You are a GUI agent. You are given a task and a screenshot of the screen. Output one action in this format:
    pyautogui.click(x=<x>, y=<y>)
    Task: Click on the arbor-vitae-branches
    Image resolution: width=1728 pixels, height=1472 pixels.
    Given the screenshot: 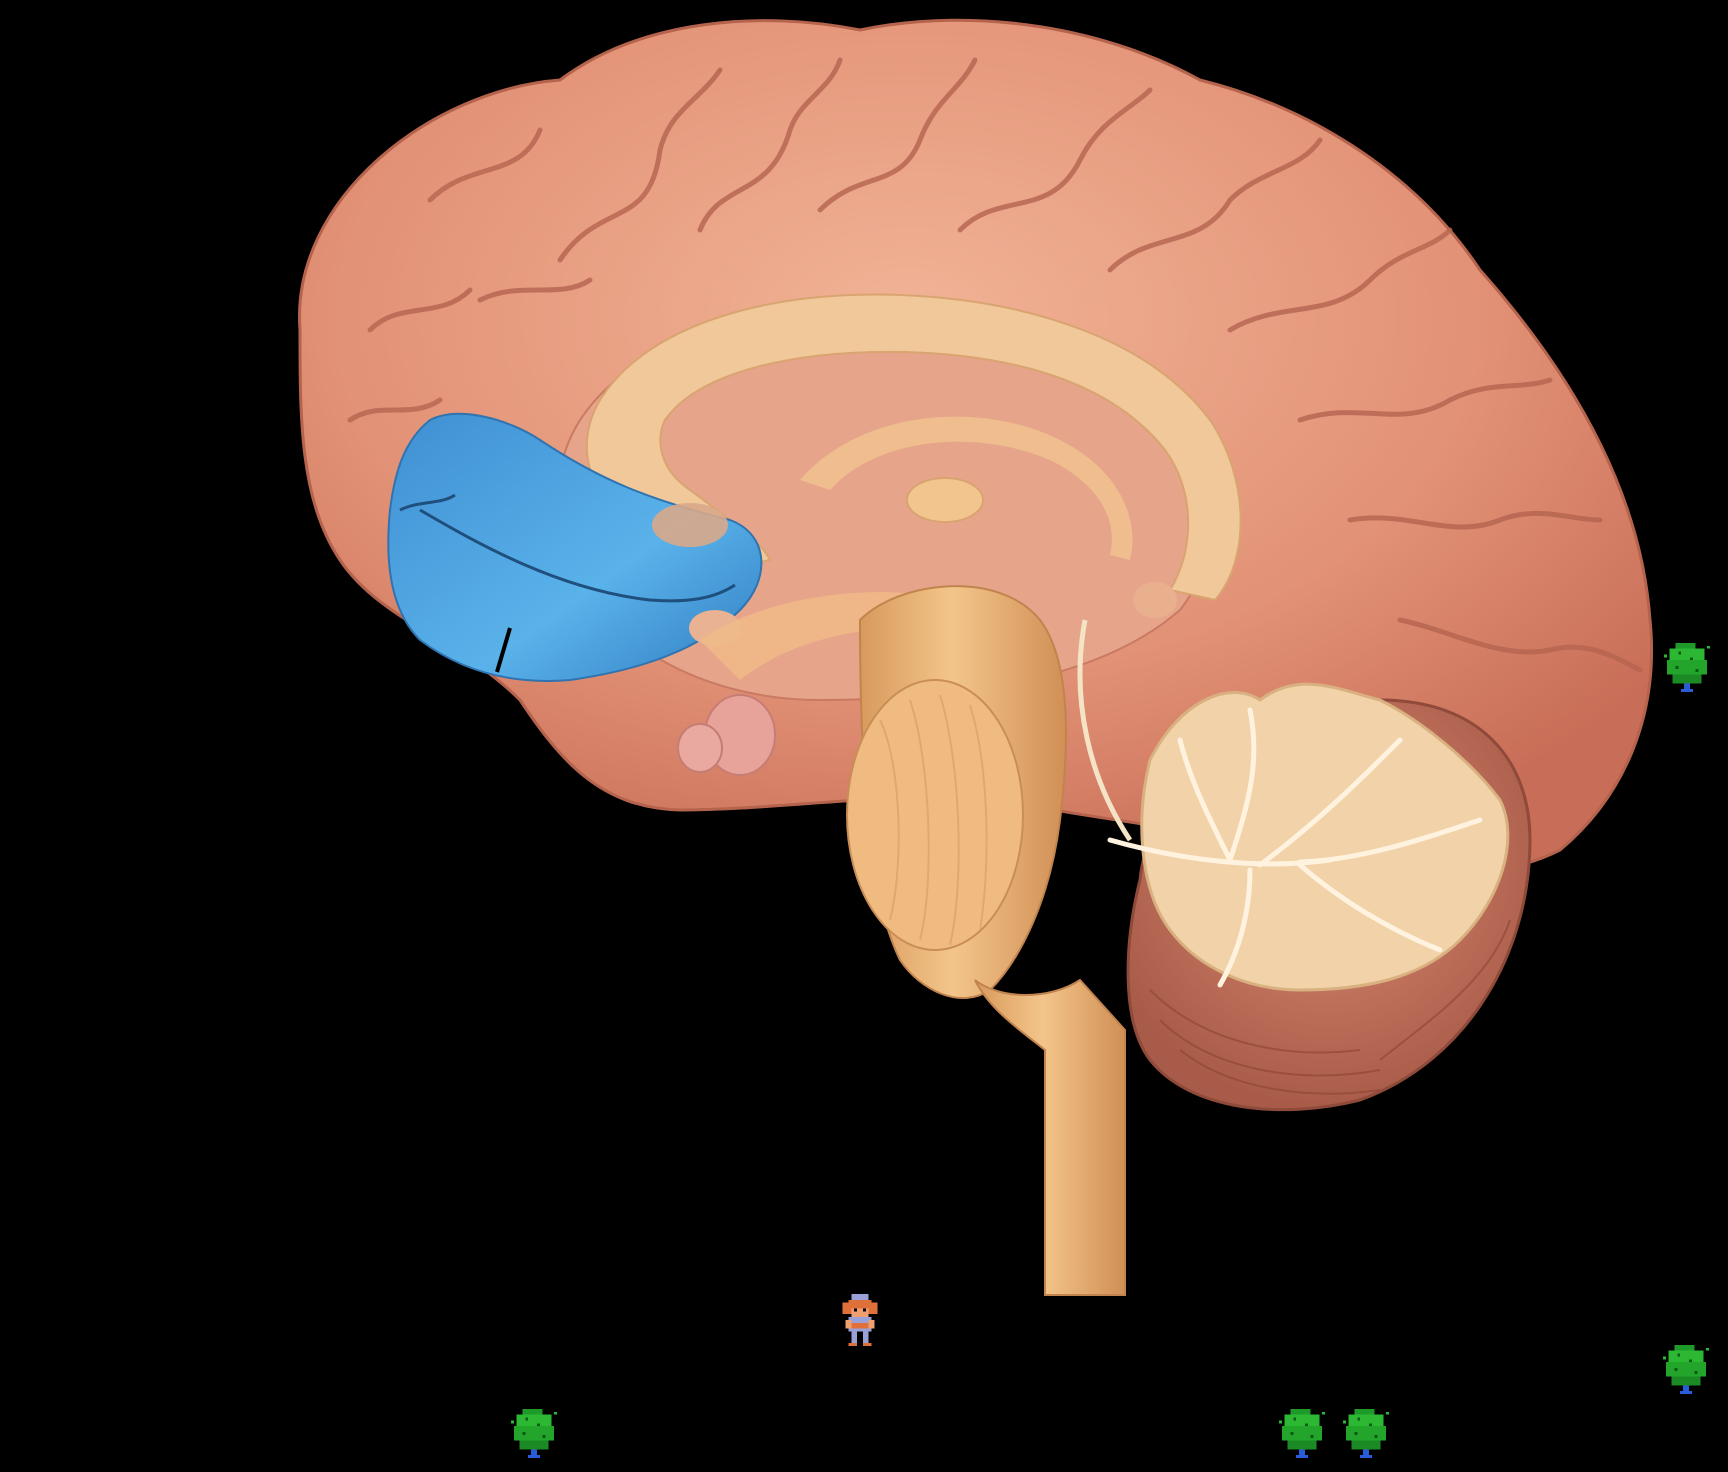 What is the action you would take?
    pyautogui.click(x=1295, y=847)
    